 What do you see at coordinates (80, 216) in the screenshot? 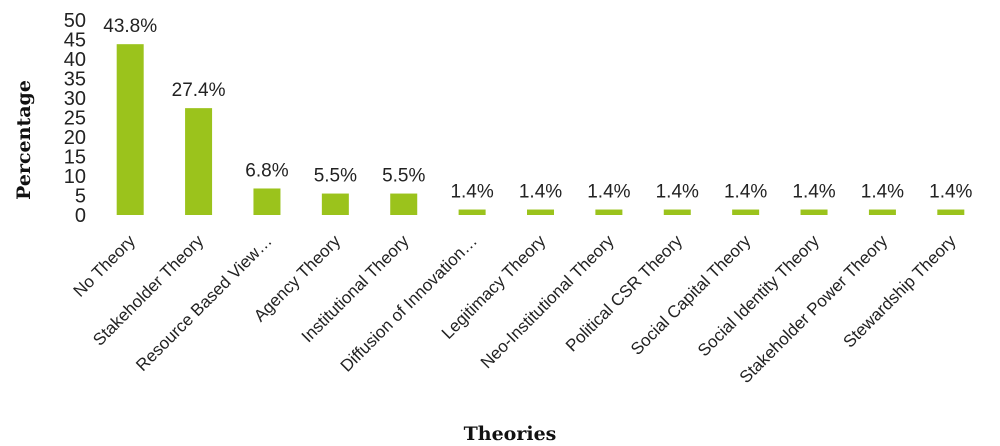
I see `y-tick-label: 0` at bounding box center [80, 216].